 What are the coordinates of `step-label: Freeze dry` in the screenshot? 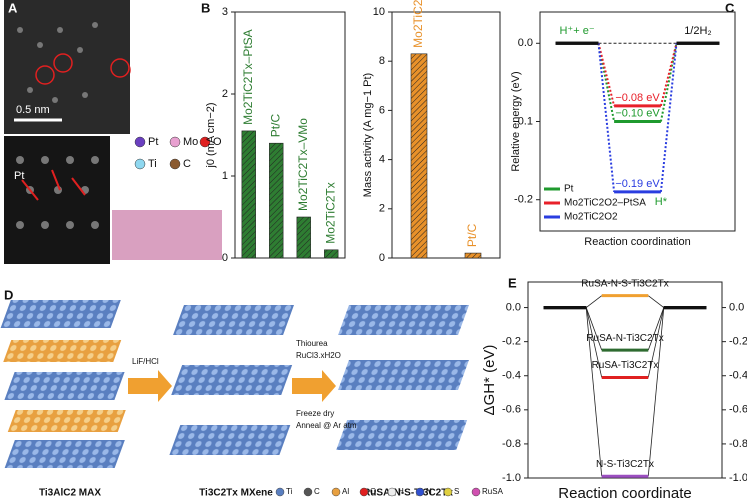 It's located at (315, 413).